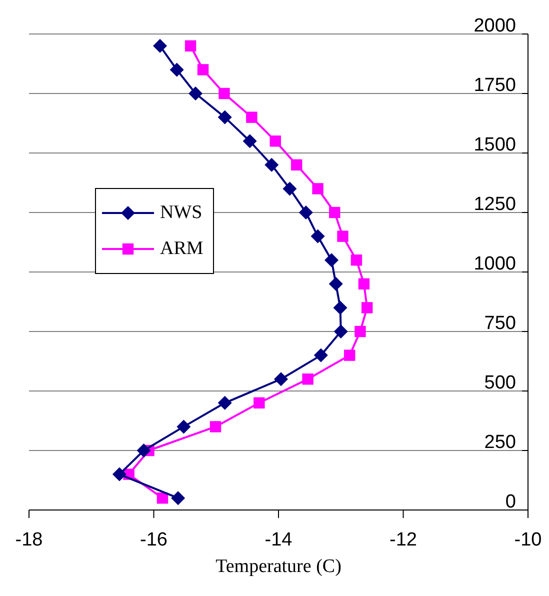 The width and height of the screenshot is (549, 596). What do you see at coordinates (495, 205) in the screenshot?
I see `y-tick-label: 1250` at bounding box center [495, 205].